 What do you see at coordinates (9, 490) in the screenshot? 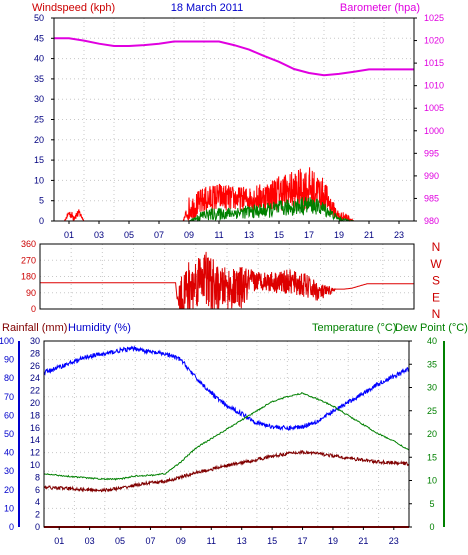
I see `humidity-tick-label: 20` at bounding box center [9, 490].